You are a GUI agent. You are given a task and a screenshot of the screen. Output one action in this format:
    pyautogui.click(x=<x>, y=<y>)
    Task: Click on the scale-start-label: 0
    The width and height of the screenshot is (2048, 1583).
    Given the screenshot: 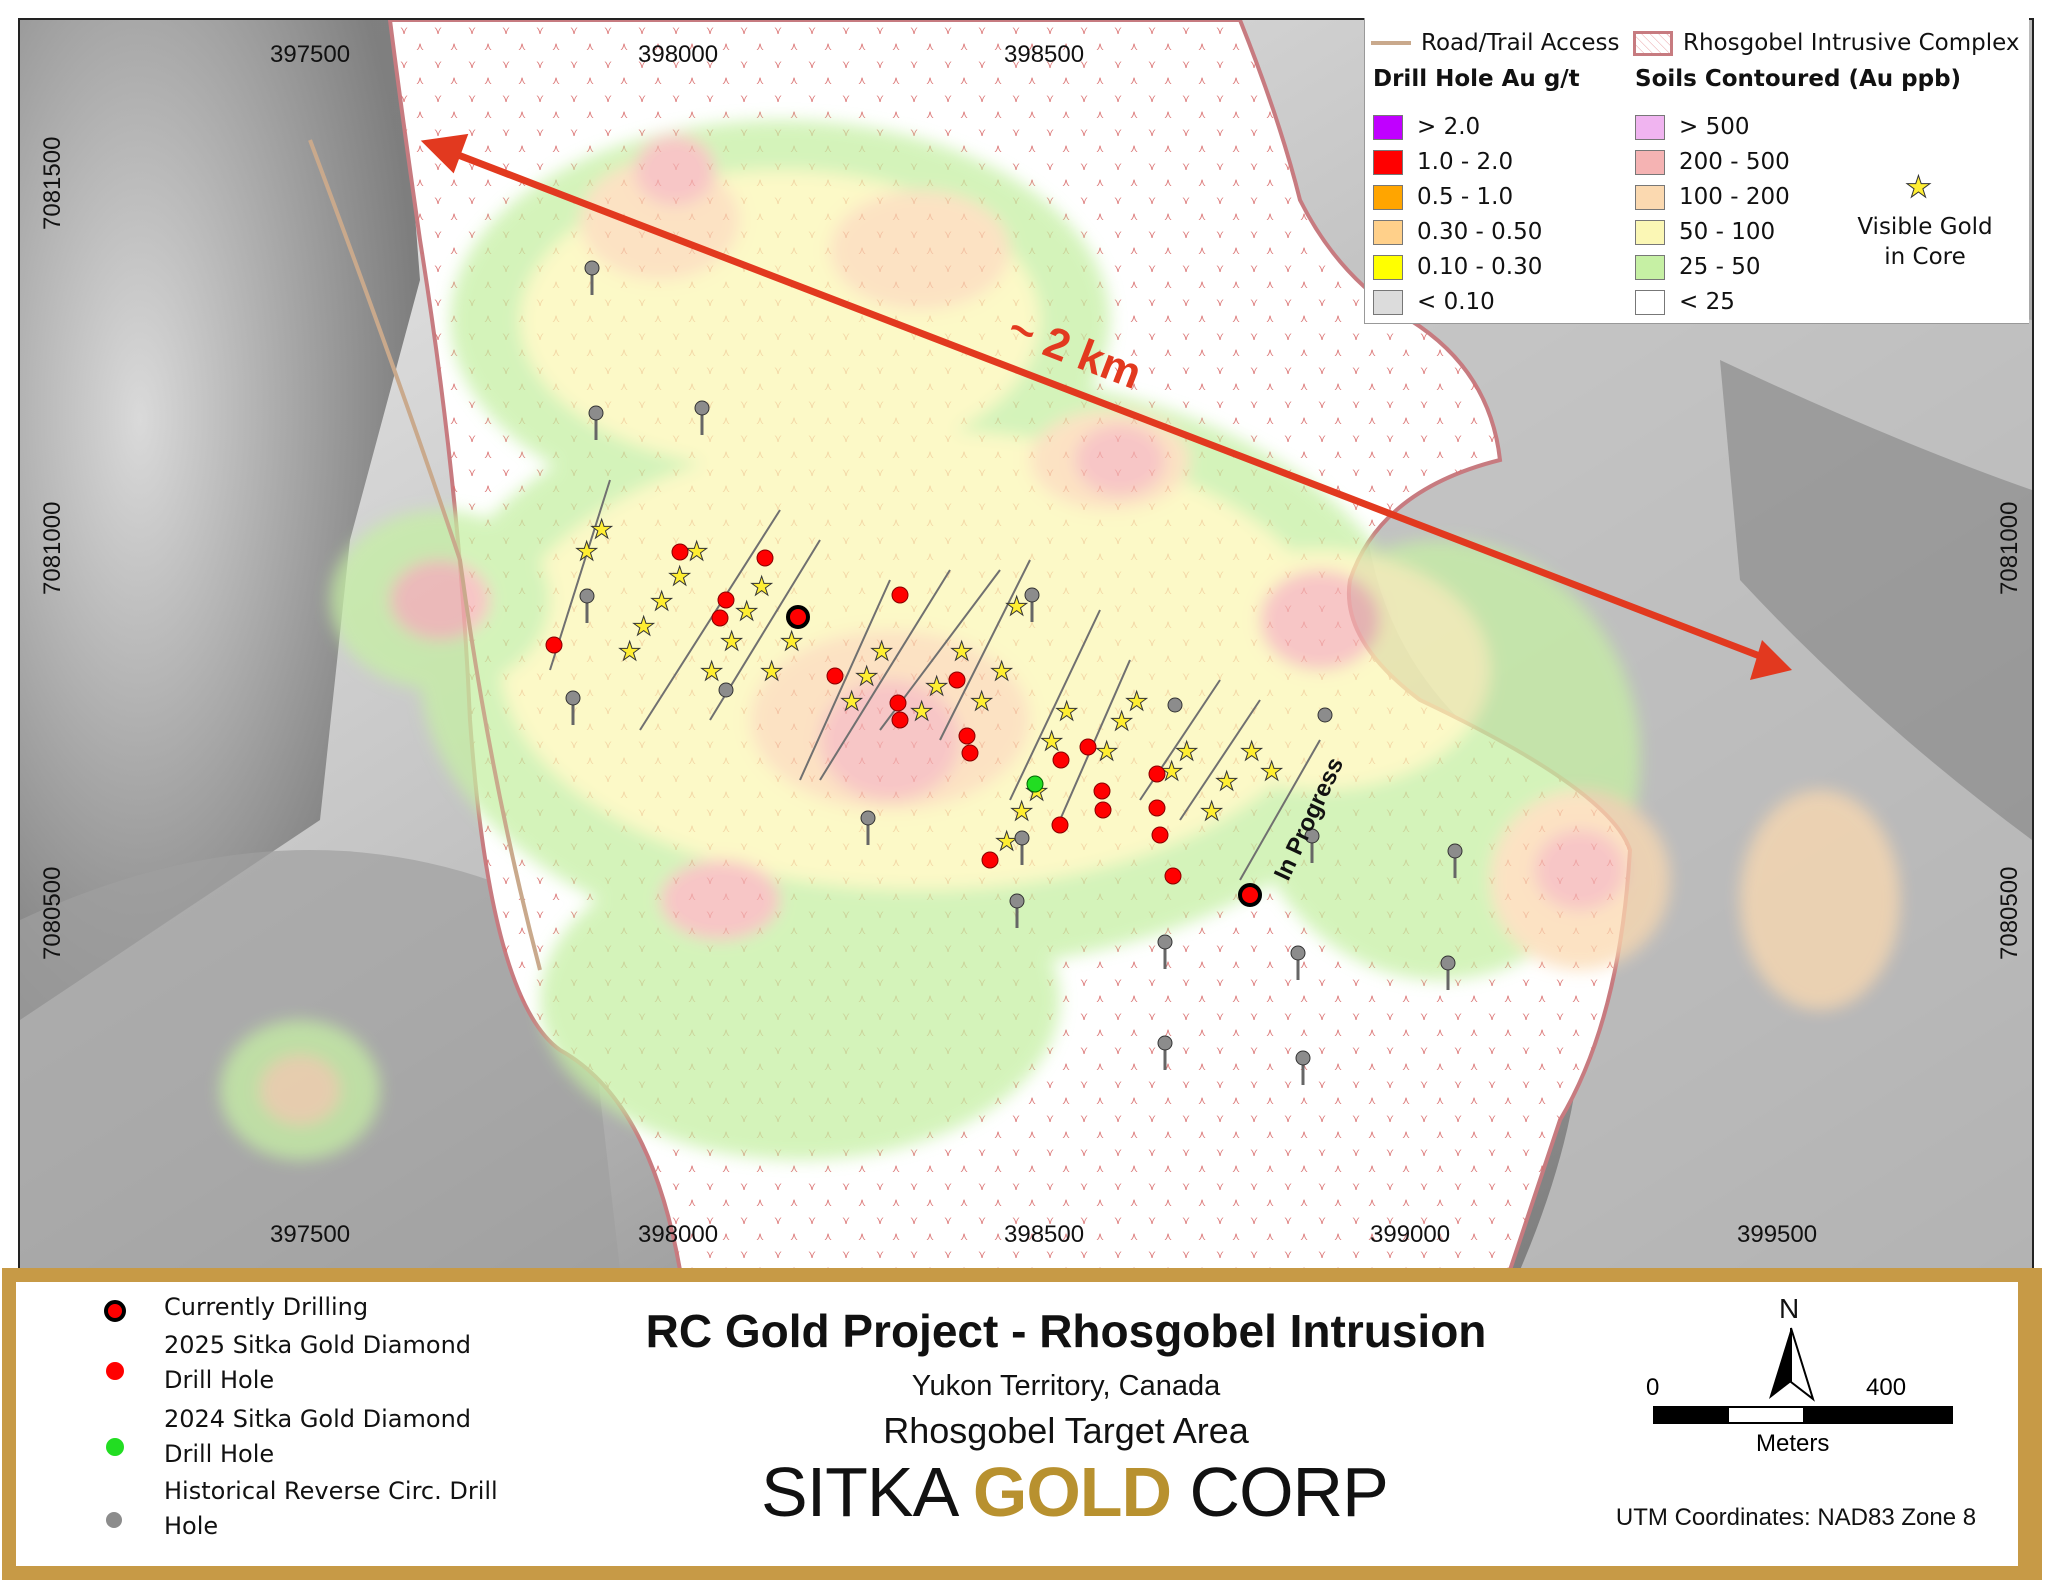 What is the action you would take?
    pyautogui.click(x=1653, y=1387)
    